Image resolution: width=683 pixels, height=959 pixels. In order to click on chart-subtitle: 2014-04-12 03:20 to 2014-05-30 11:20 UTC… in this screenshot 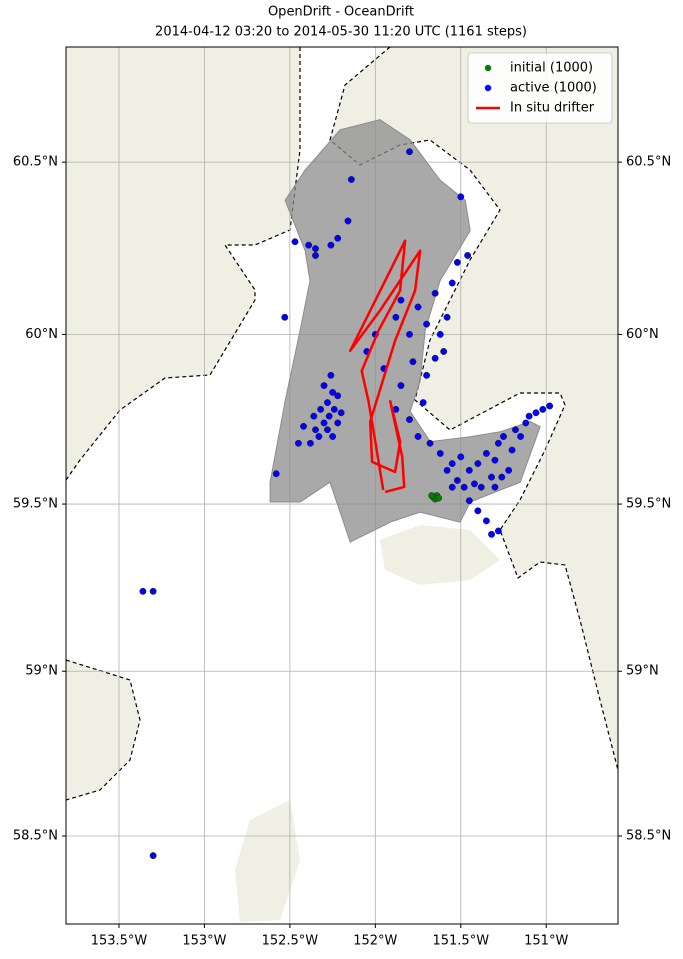, I will do `click(341, 32)`.